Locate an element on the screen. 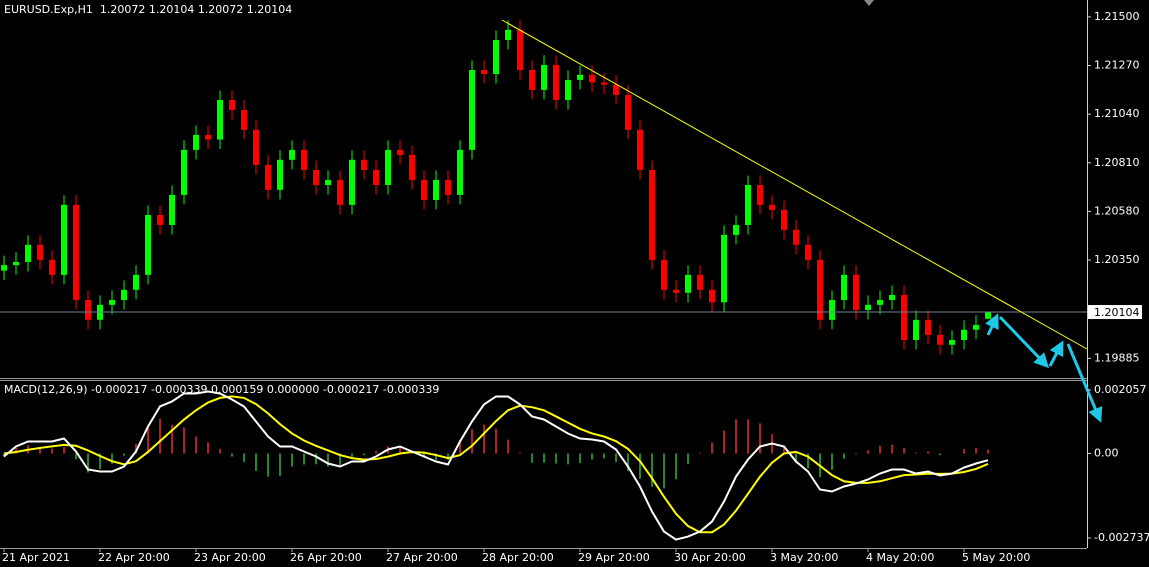 This screenshot has width=1149, height=567. shift-marker is located at coordinates (869, 3).